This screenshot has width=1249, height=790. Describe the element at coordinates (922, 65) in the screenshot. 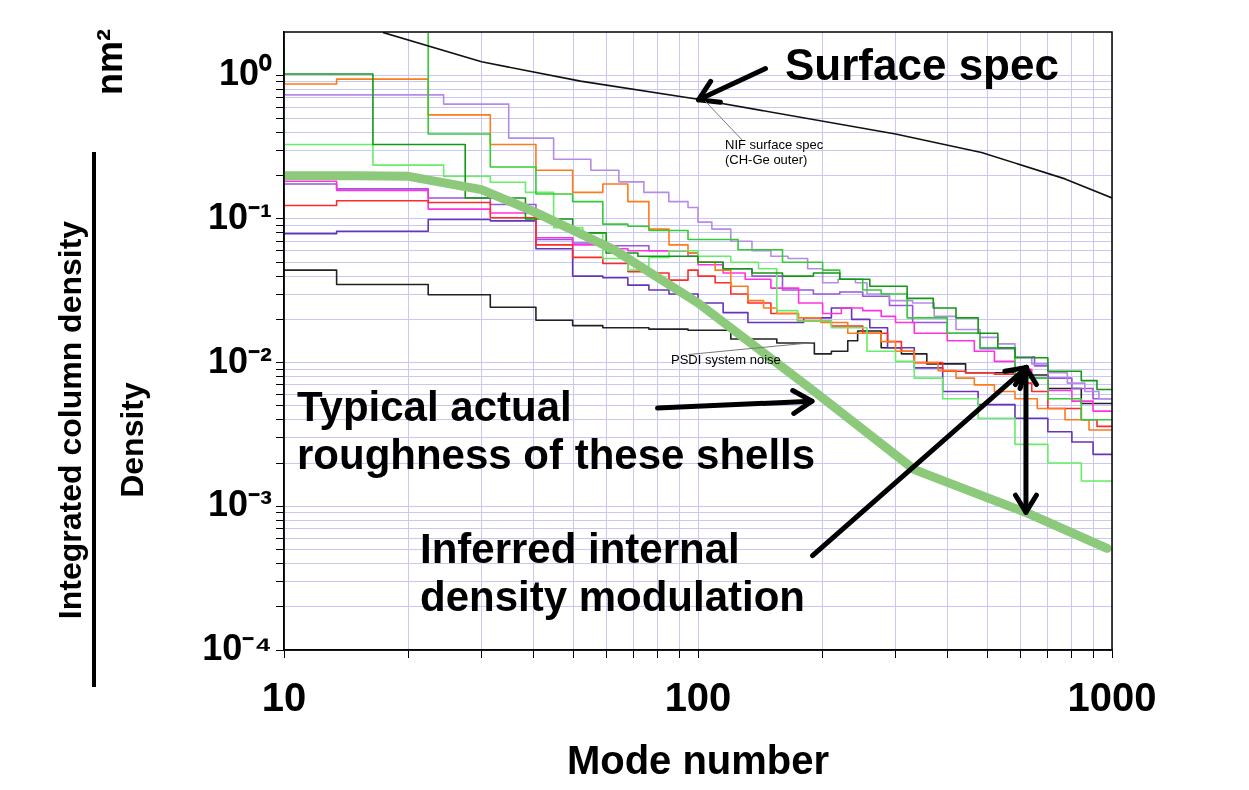

I see `annotation: Surface spec` at that location.